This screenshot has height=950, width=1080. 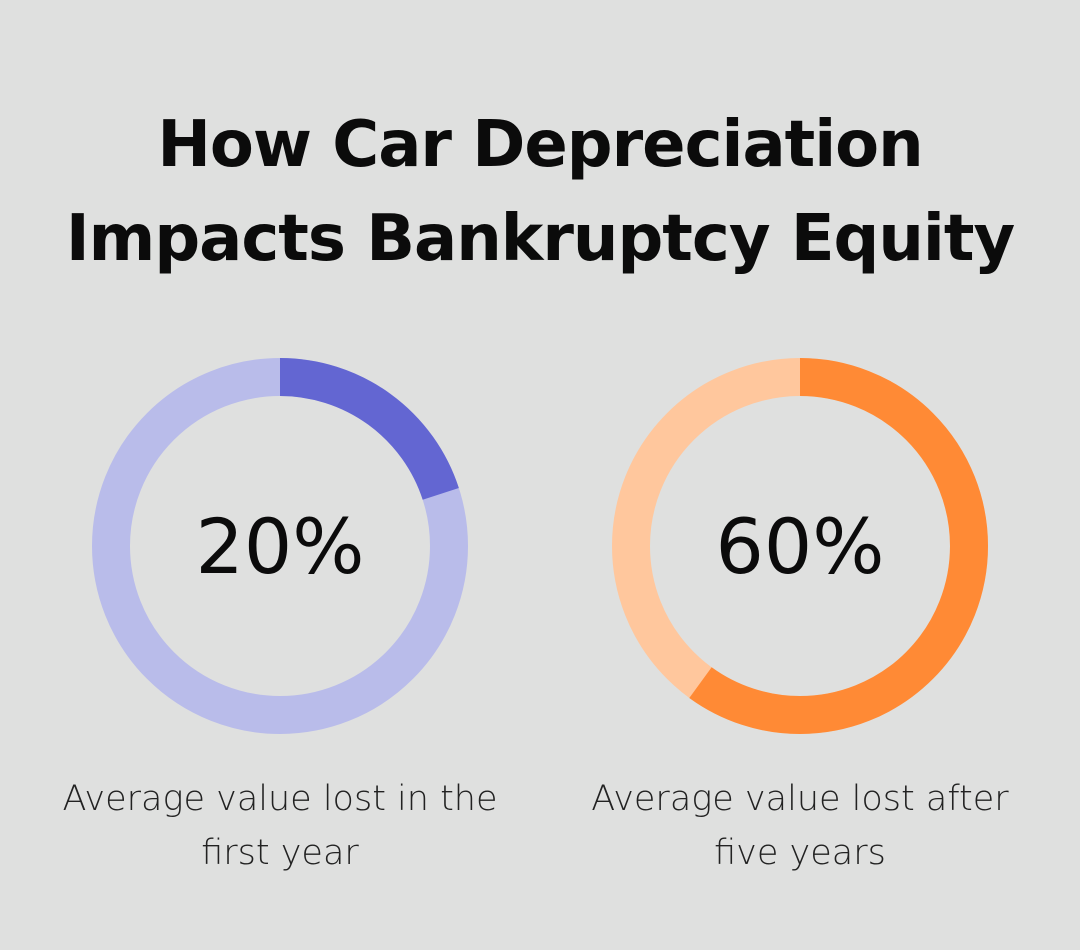 I want to click on chart-title-line-2: Impacts Bankruptcy Equity, so click(x=540, y=239).